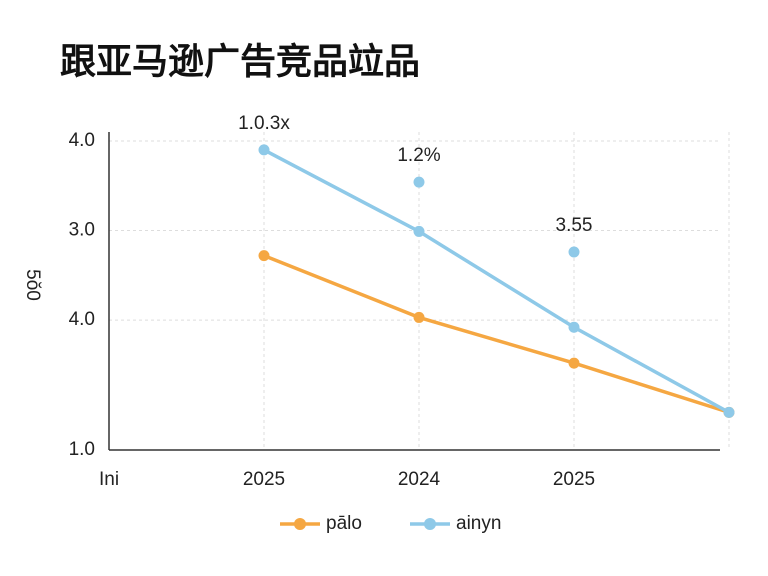 The height and width of the screenshot is (576, 768). Describe the element at coordinates (478, 523) in the screenshot. I see `legend-label: ainyn` at that location.